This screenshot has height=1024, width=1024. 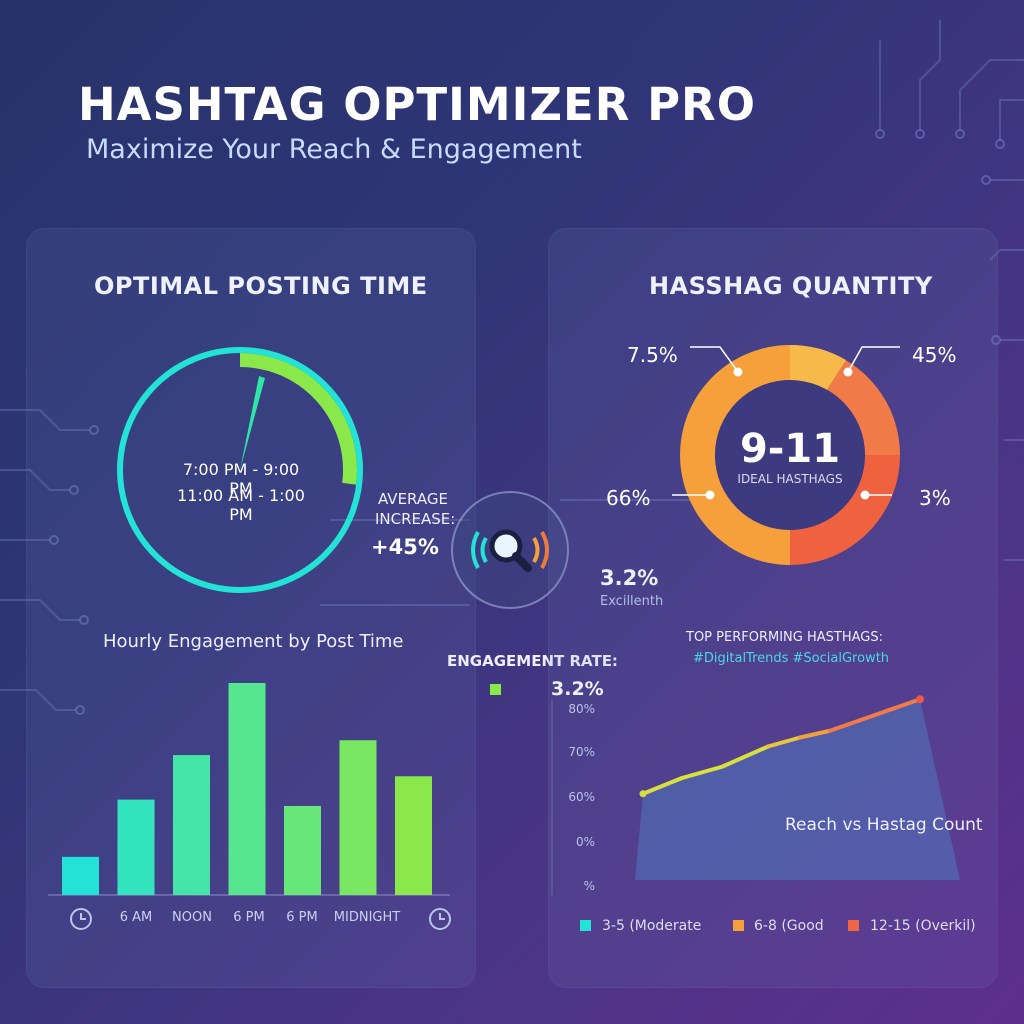 I want to click on area-chart-tick-label: 60%, so click(x=581, y=797).